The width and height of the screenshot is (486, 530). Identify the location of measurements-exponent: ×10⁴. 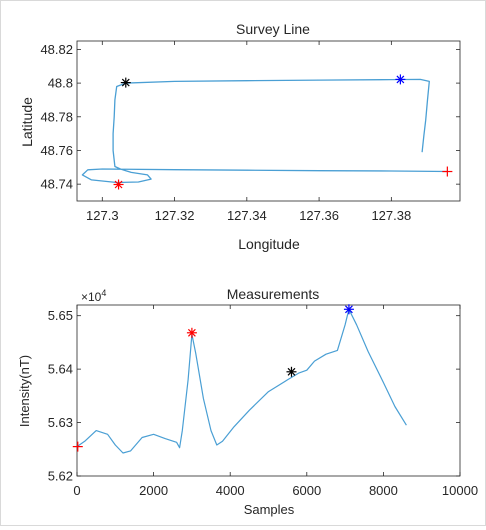
(93, 296).